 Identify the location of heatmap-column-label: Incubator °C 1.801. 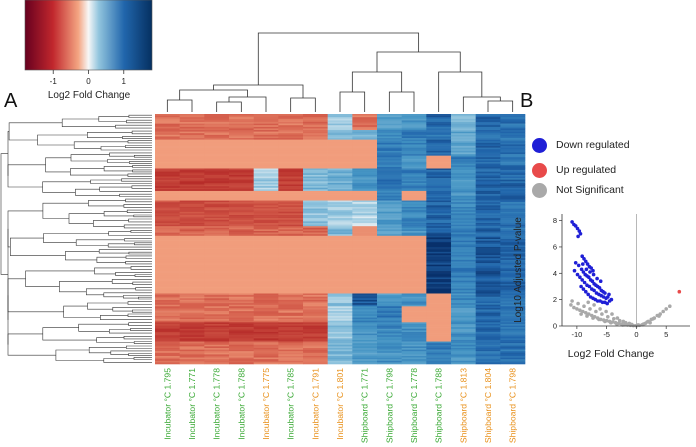
(340, 404).